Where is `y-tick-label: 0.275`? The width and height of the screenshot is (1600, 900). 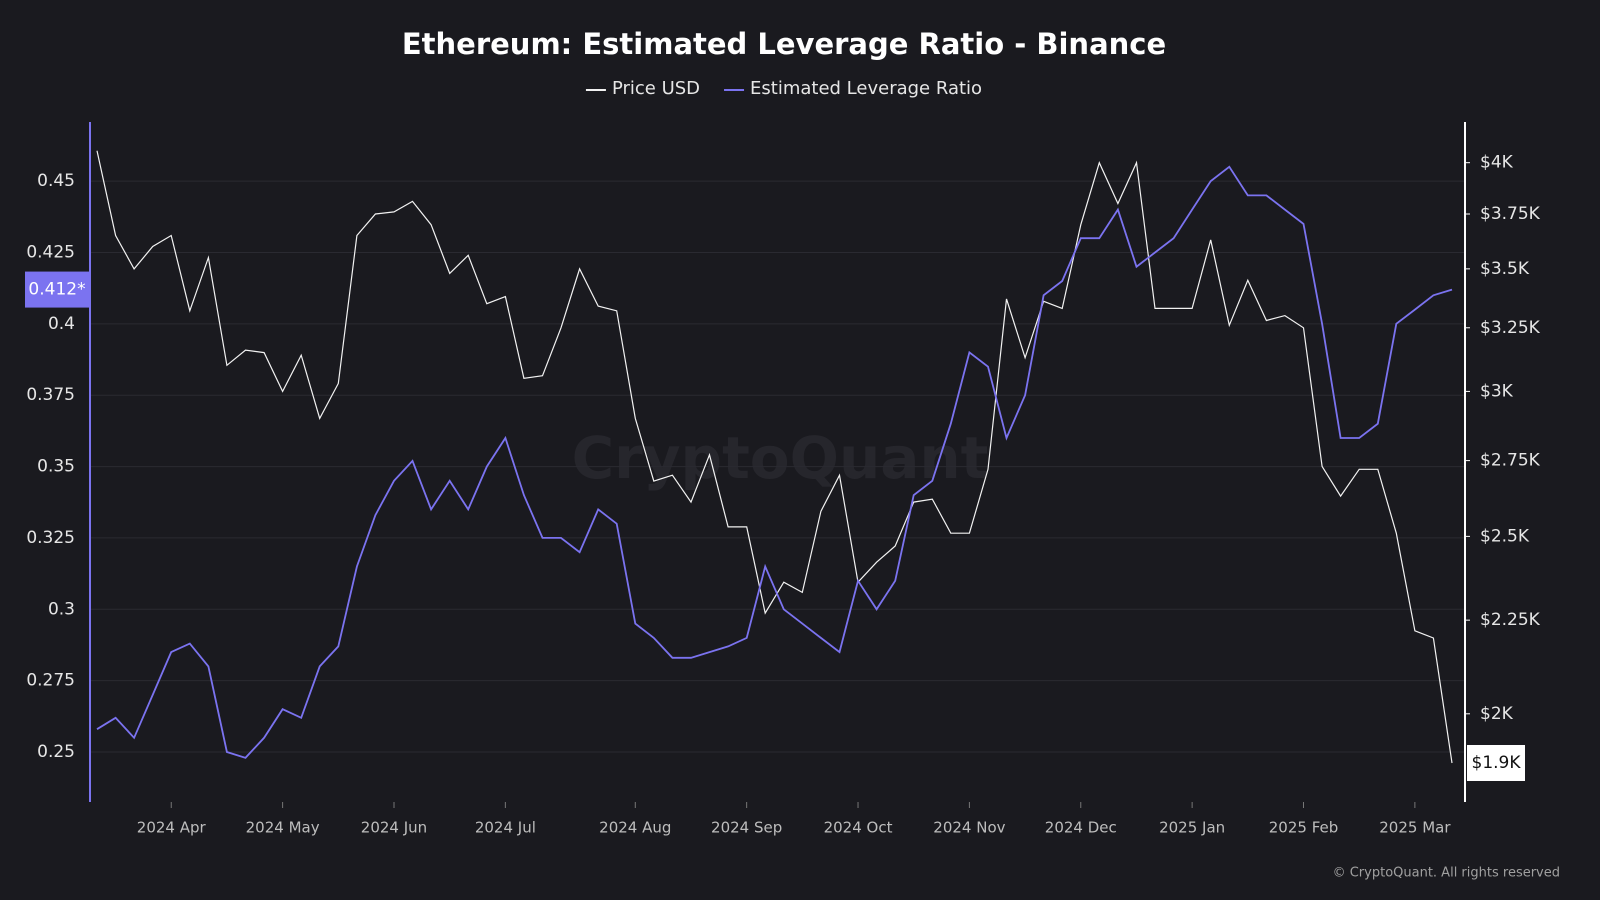
y-tick-label: 0.275 is located at coordinates (50, 681).